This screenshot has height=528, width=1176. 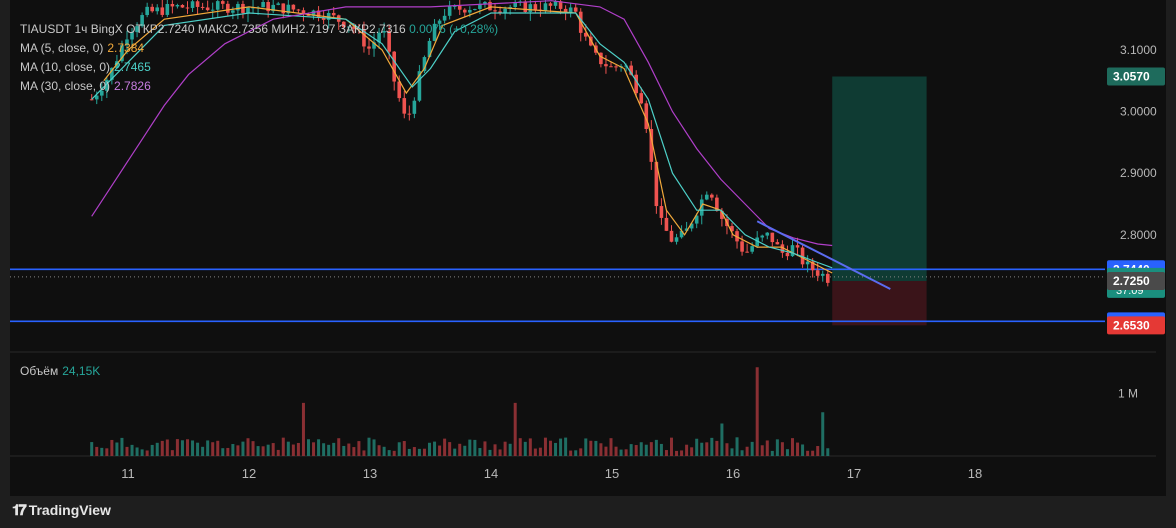 I want to click on symbol-name: TIAUSDT, so click(x=46, y=29).